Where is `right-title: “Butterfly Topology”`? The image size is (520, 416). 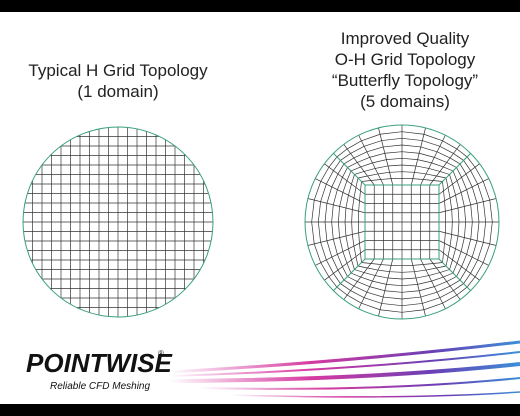 right-title: “Butterfly Topology” is located at coordinates (405, 80).